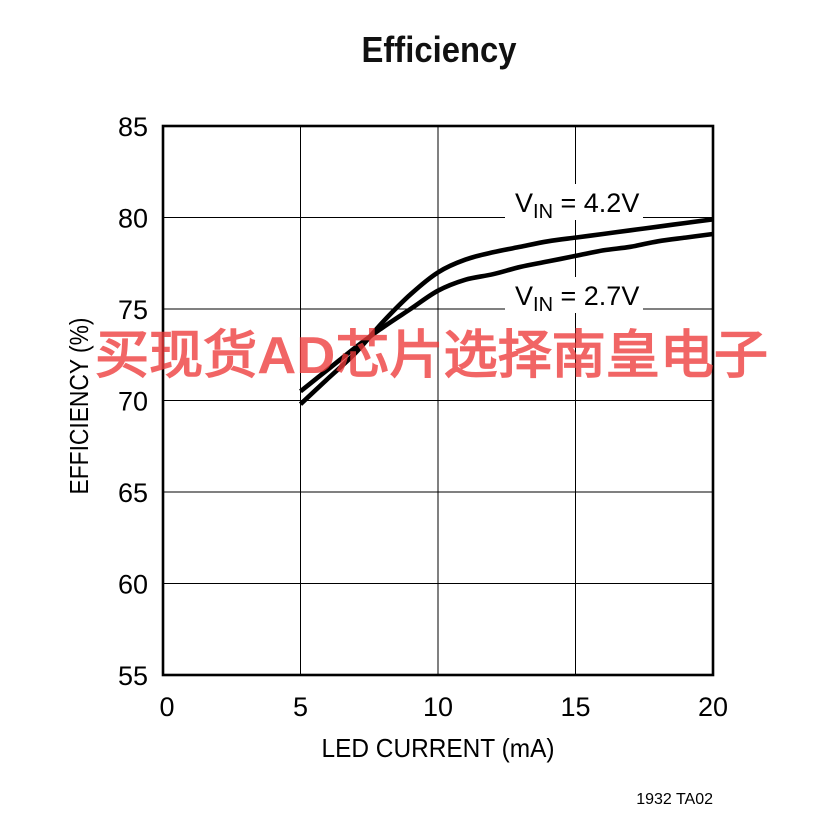 Image resolution: width=835 pixels, height=827 pixels. I want to click on series-line, so click(506, 312).